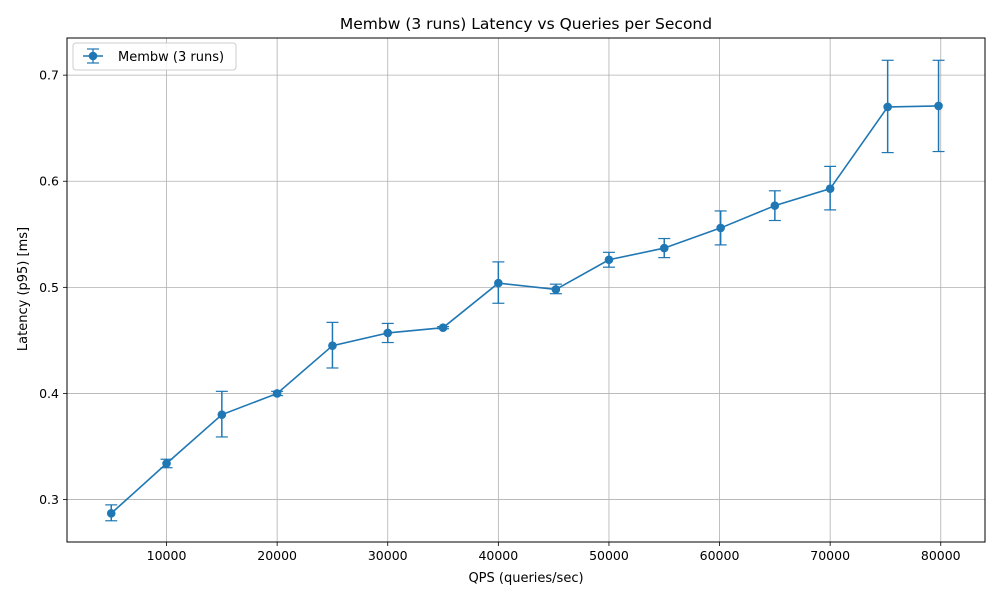  I want to click on x-tick-label: 40000, so click(498, 555).